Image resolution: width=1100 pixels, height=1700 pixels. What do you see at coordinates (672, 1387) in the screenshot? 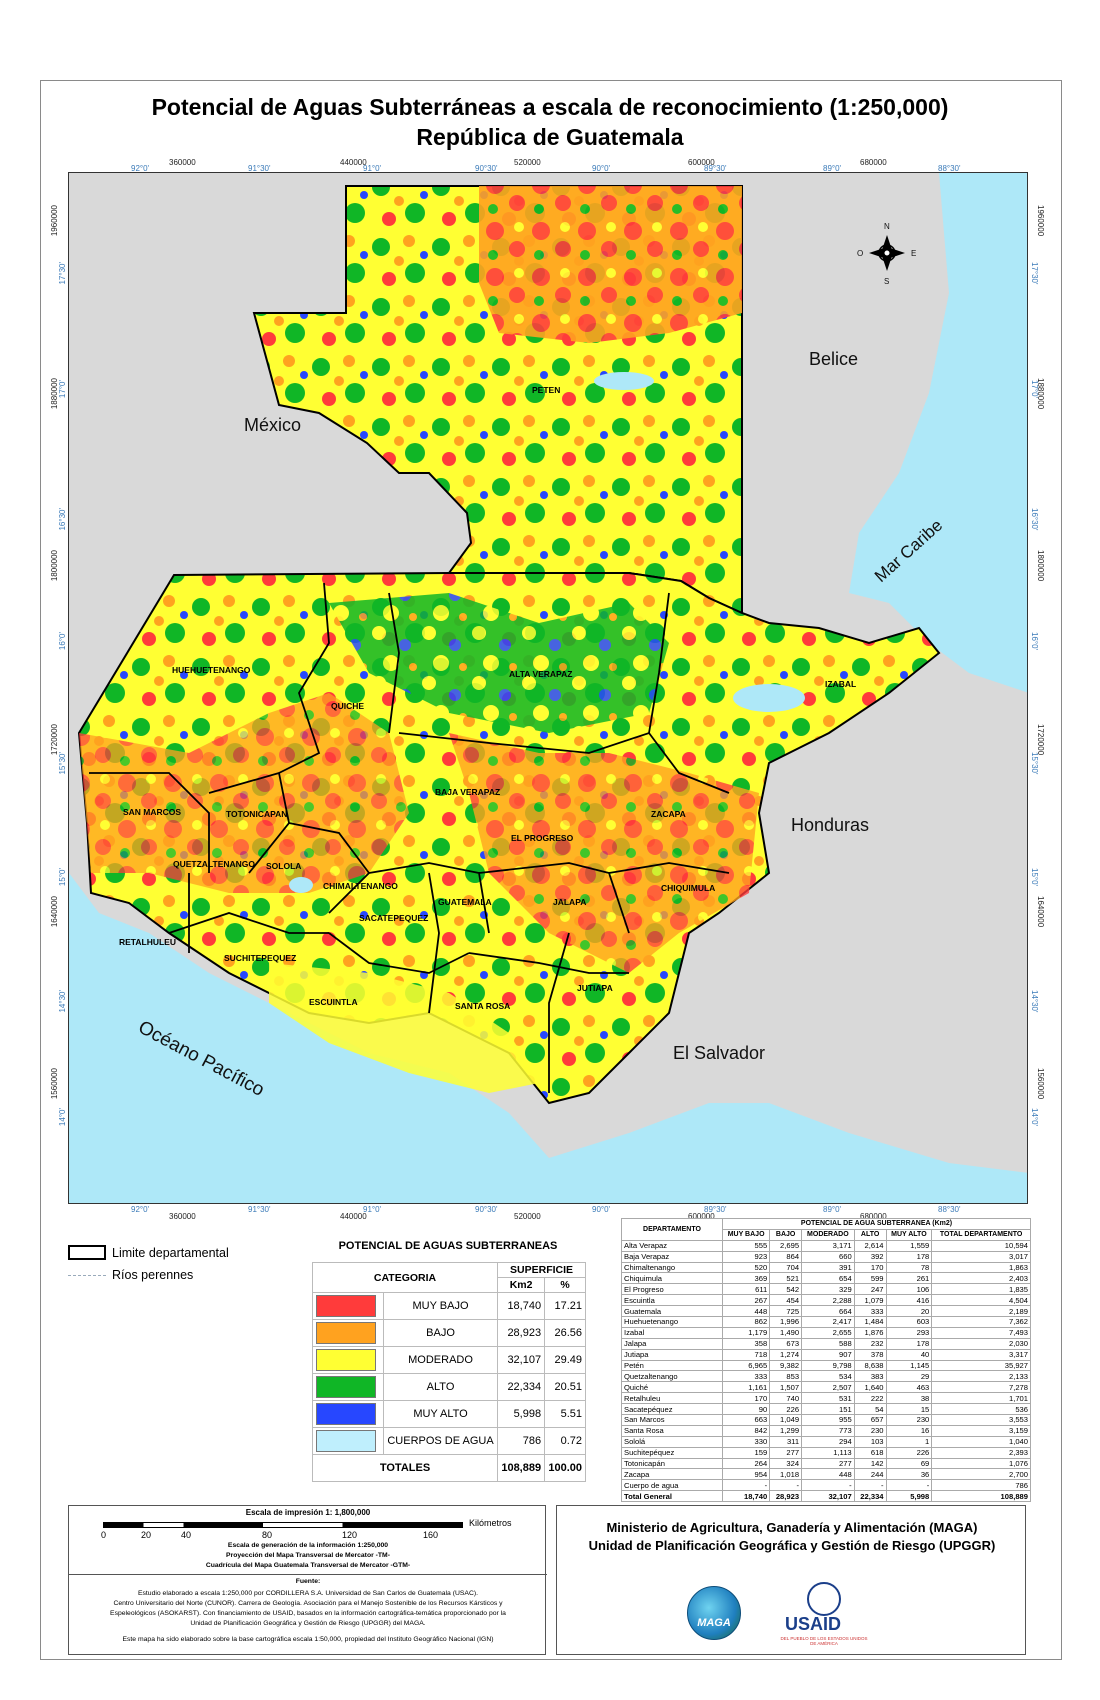
I see `dept-name-cell: Quiché` at bounding box center [672, 1387].